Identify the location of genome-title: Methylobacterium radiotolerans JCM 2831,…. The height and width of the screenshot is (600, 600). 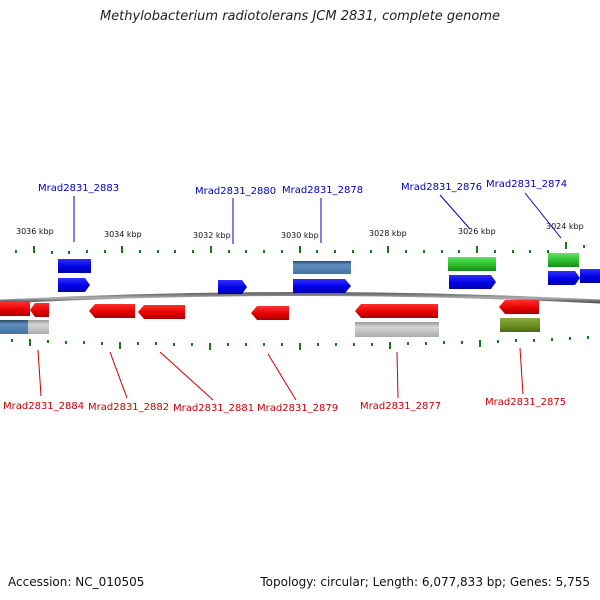
(300, 16).